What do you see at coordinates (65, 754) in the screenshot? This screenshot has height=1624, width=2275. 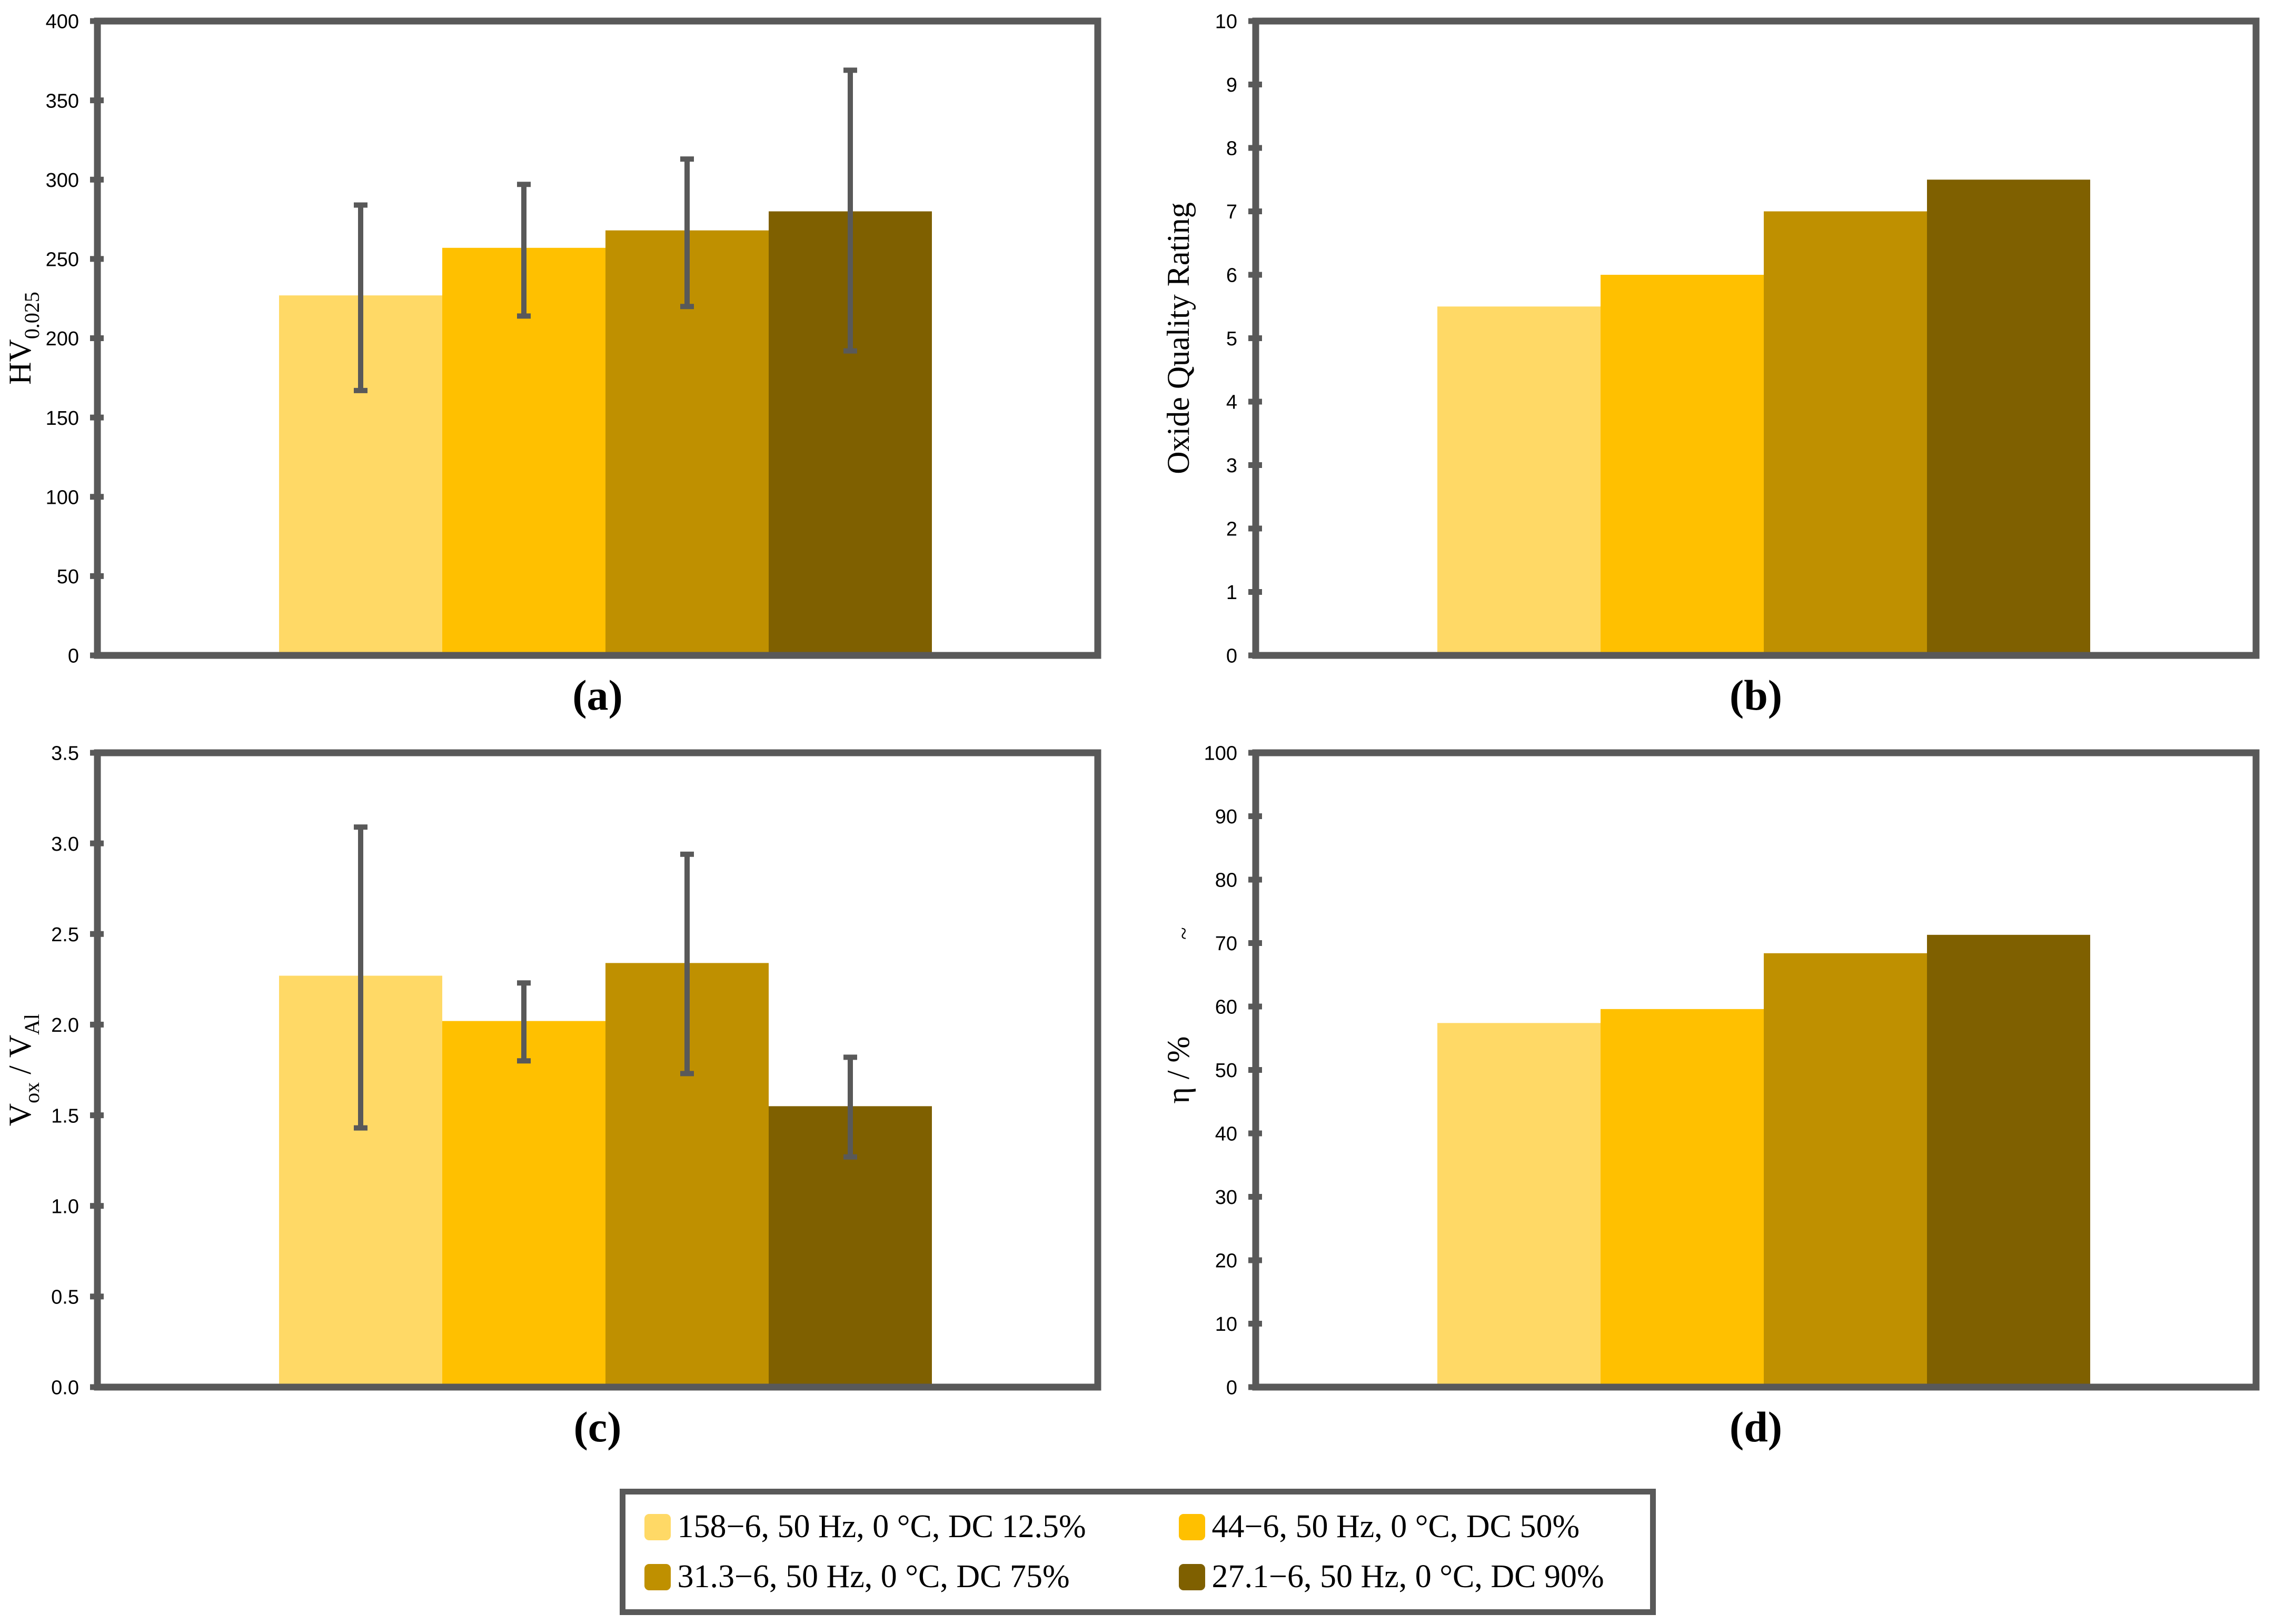 I see `y-tick-label-c: 3.5` at bounding box center [65, 754].